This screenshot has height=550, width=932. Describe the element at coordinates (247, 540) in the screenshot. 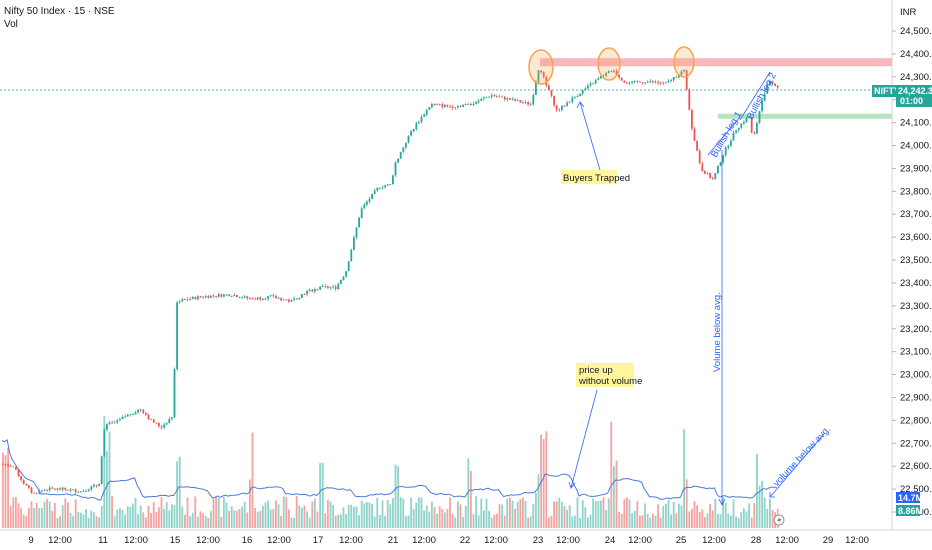

I see `time-tick-label: 16` at that location.